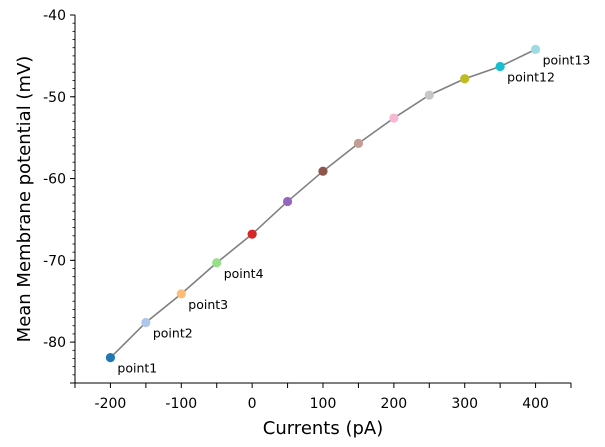 The width and height of the screenshot is (605, 447). Describe the element at coordinates (244, 273) in the screenshot. I see `point-label-4: point4` at that location.